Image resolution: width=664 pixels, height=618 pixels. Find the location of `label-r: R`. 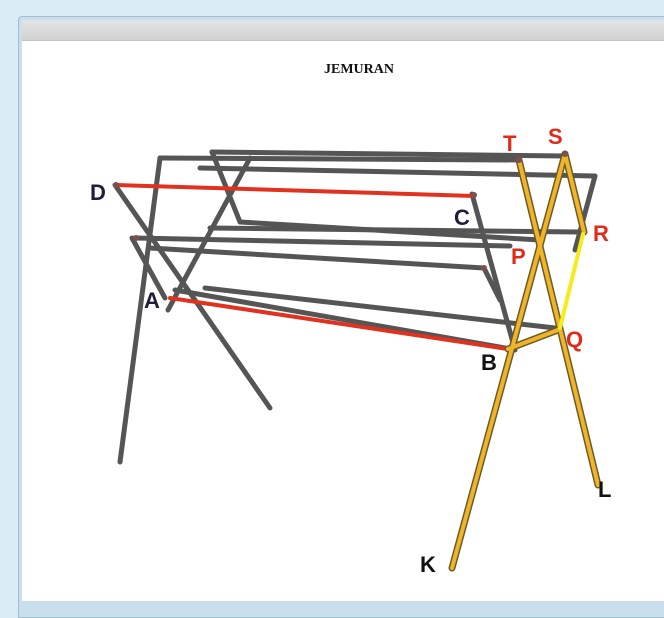

label-r: R is located at coordinates (601, 233).